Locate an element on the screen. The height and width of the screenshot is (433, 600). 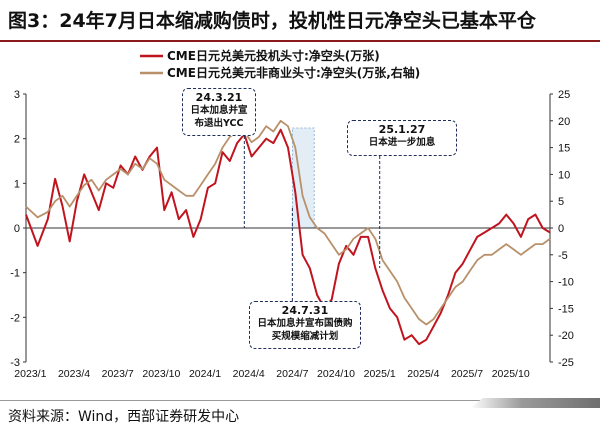
right-tick-label: 10 is located at coordinates (564, 175).